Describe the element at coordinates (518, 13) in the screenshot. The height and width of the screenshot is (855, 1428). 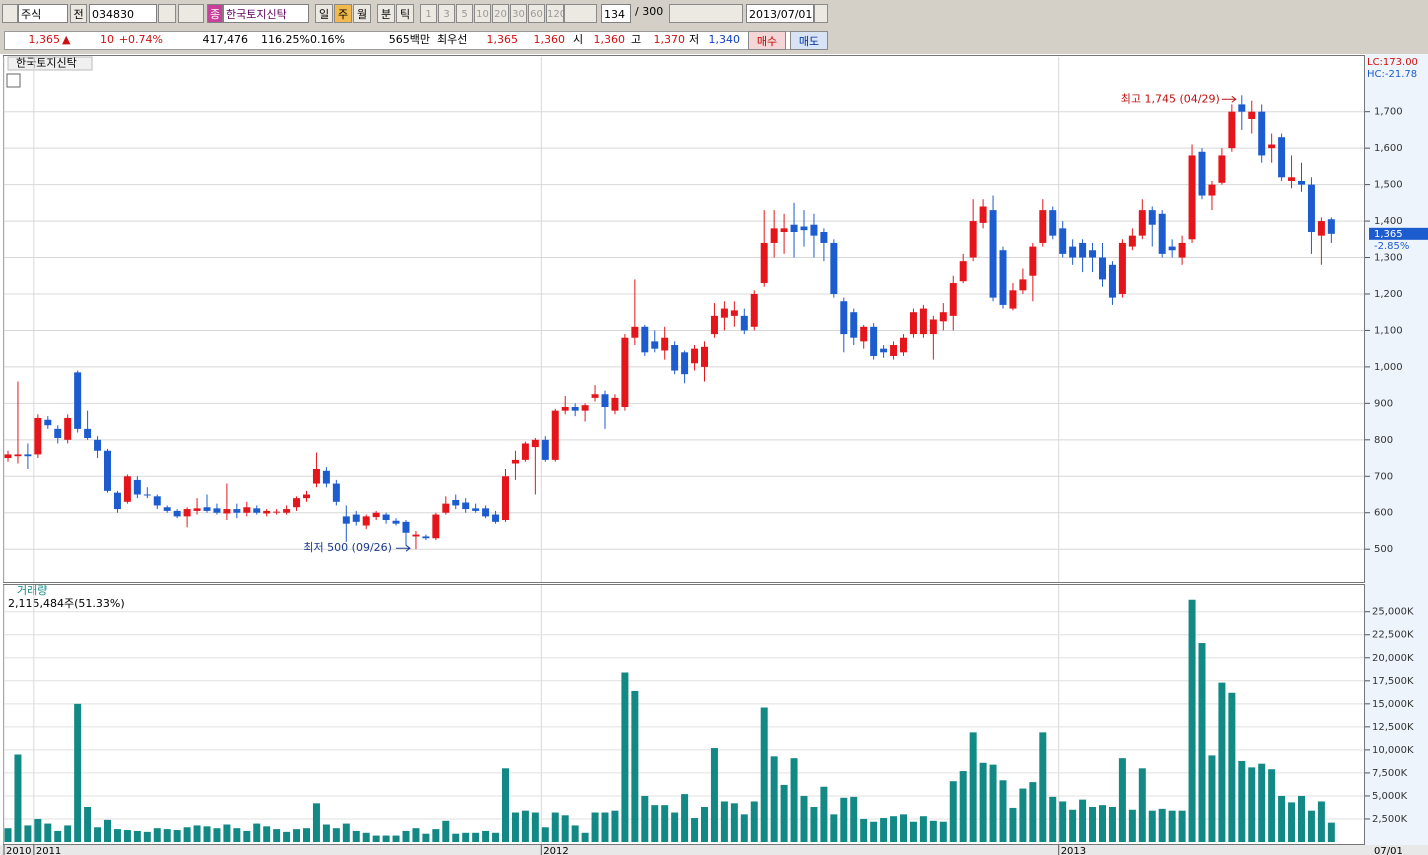
I see `interval-button: 30` at that location.